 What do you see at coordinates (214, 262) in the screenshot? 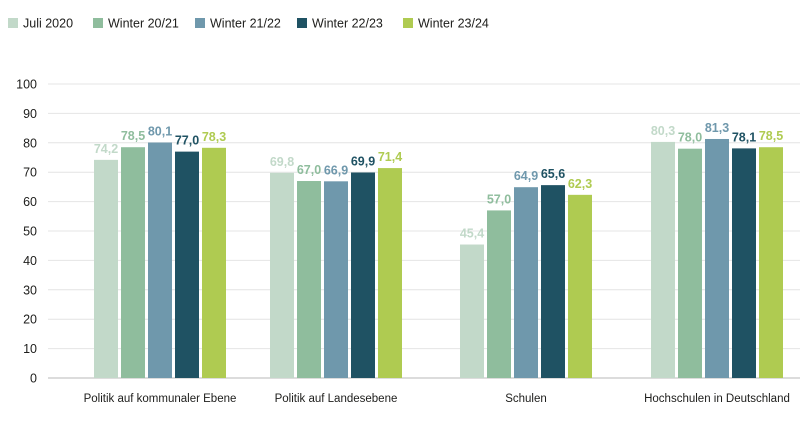
I see `bar-winter-23-24-politik-auf-kommunaler-ebene` at bounding box center [214, 262].